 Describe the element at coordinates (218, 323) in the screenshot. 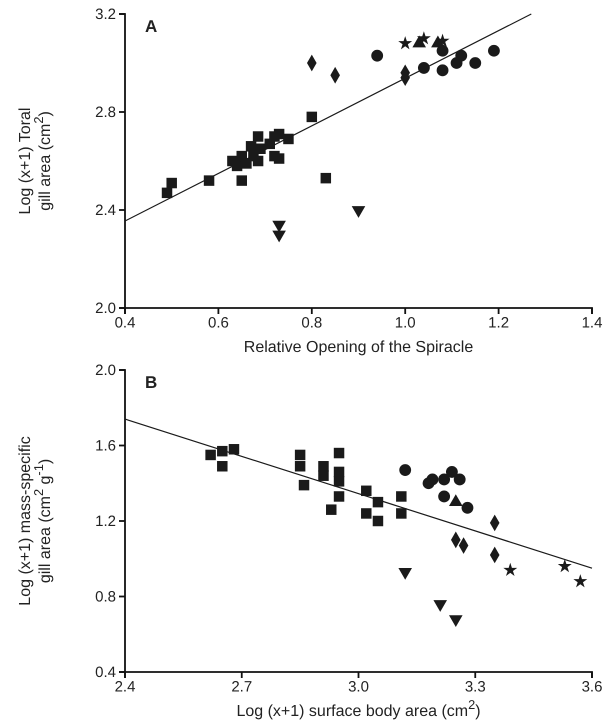

I see `x-tick-label: 0.6` at that location.